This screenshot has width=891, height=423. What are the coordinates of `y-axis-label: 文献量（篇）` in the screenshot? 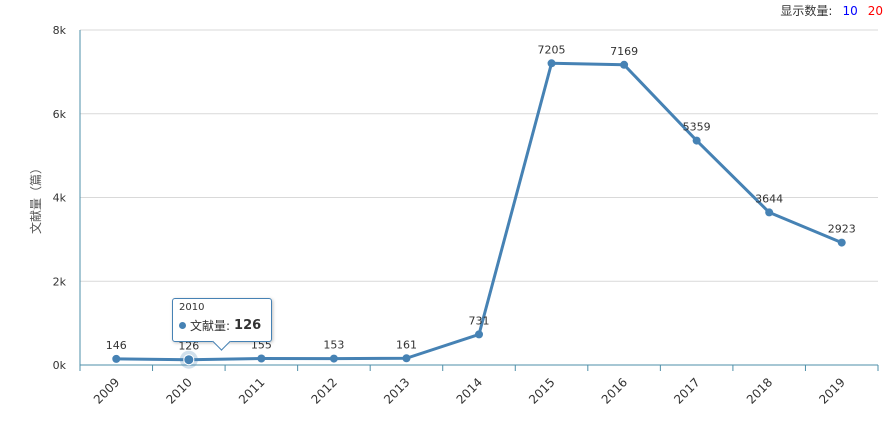 It's located at (35, 198).